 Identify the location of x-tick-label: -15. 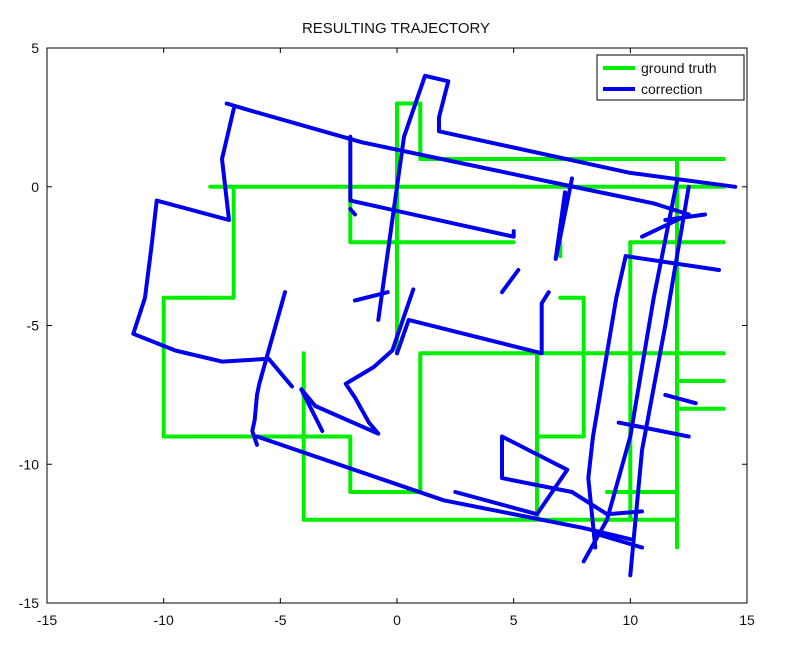
(47, 620).